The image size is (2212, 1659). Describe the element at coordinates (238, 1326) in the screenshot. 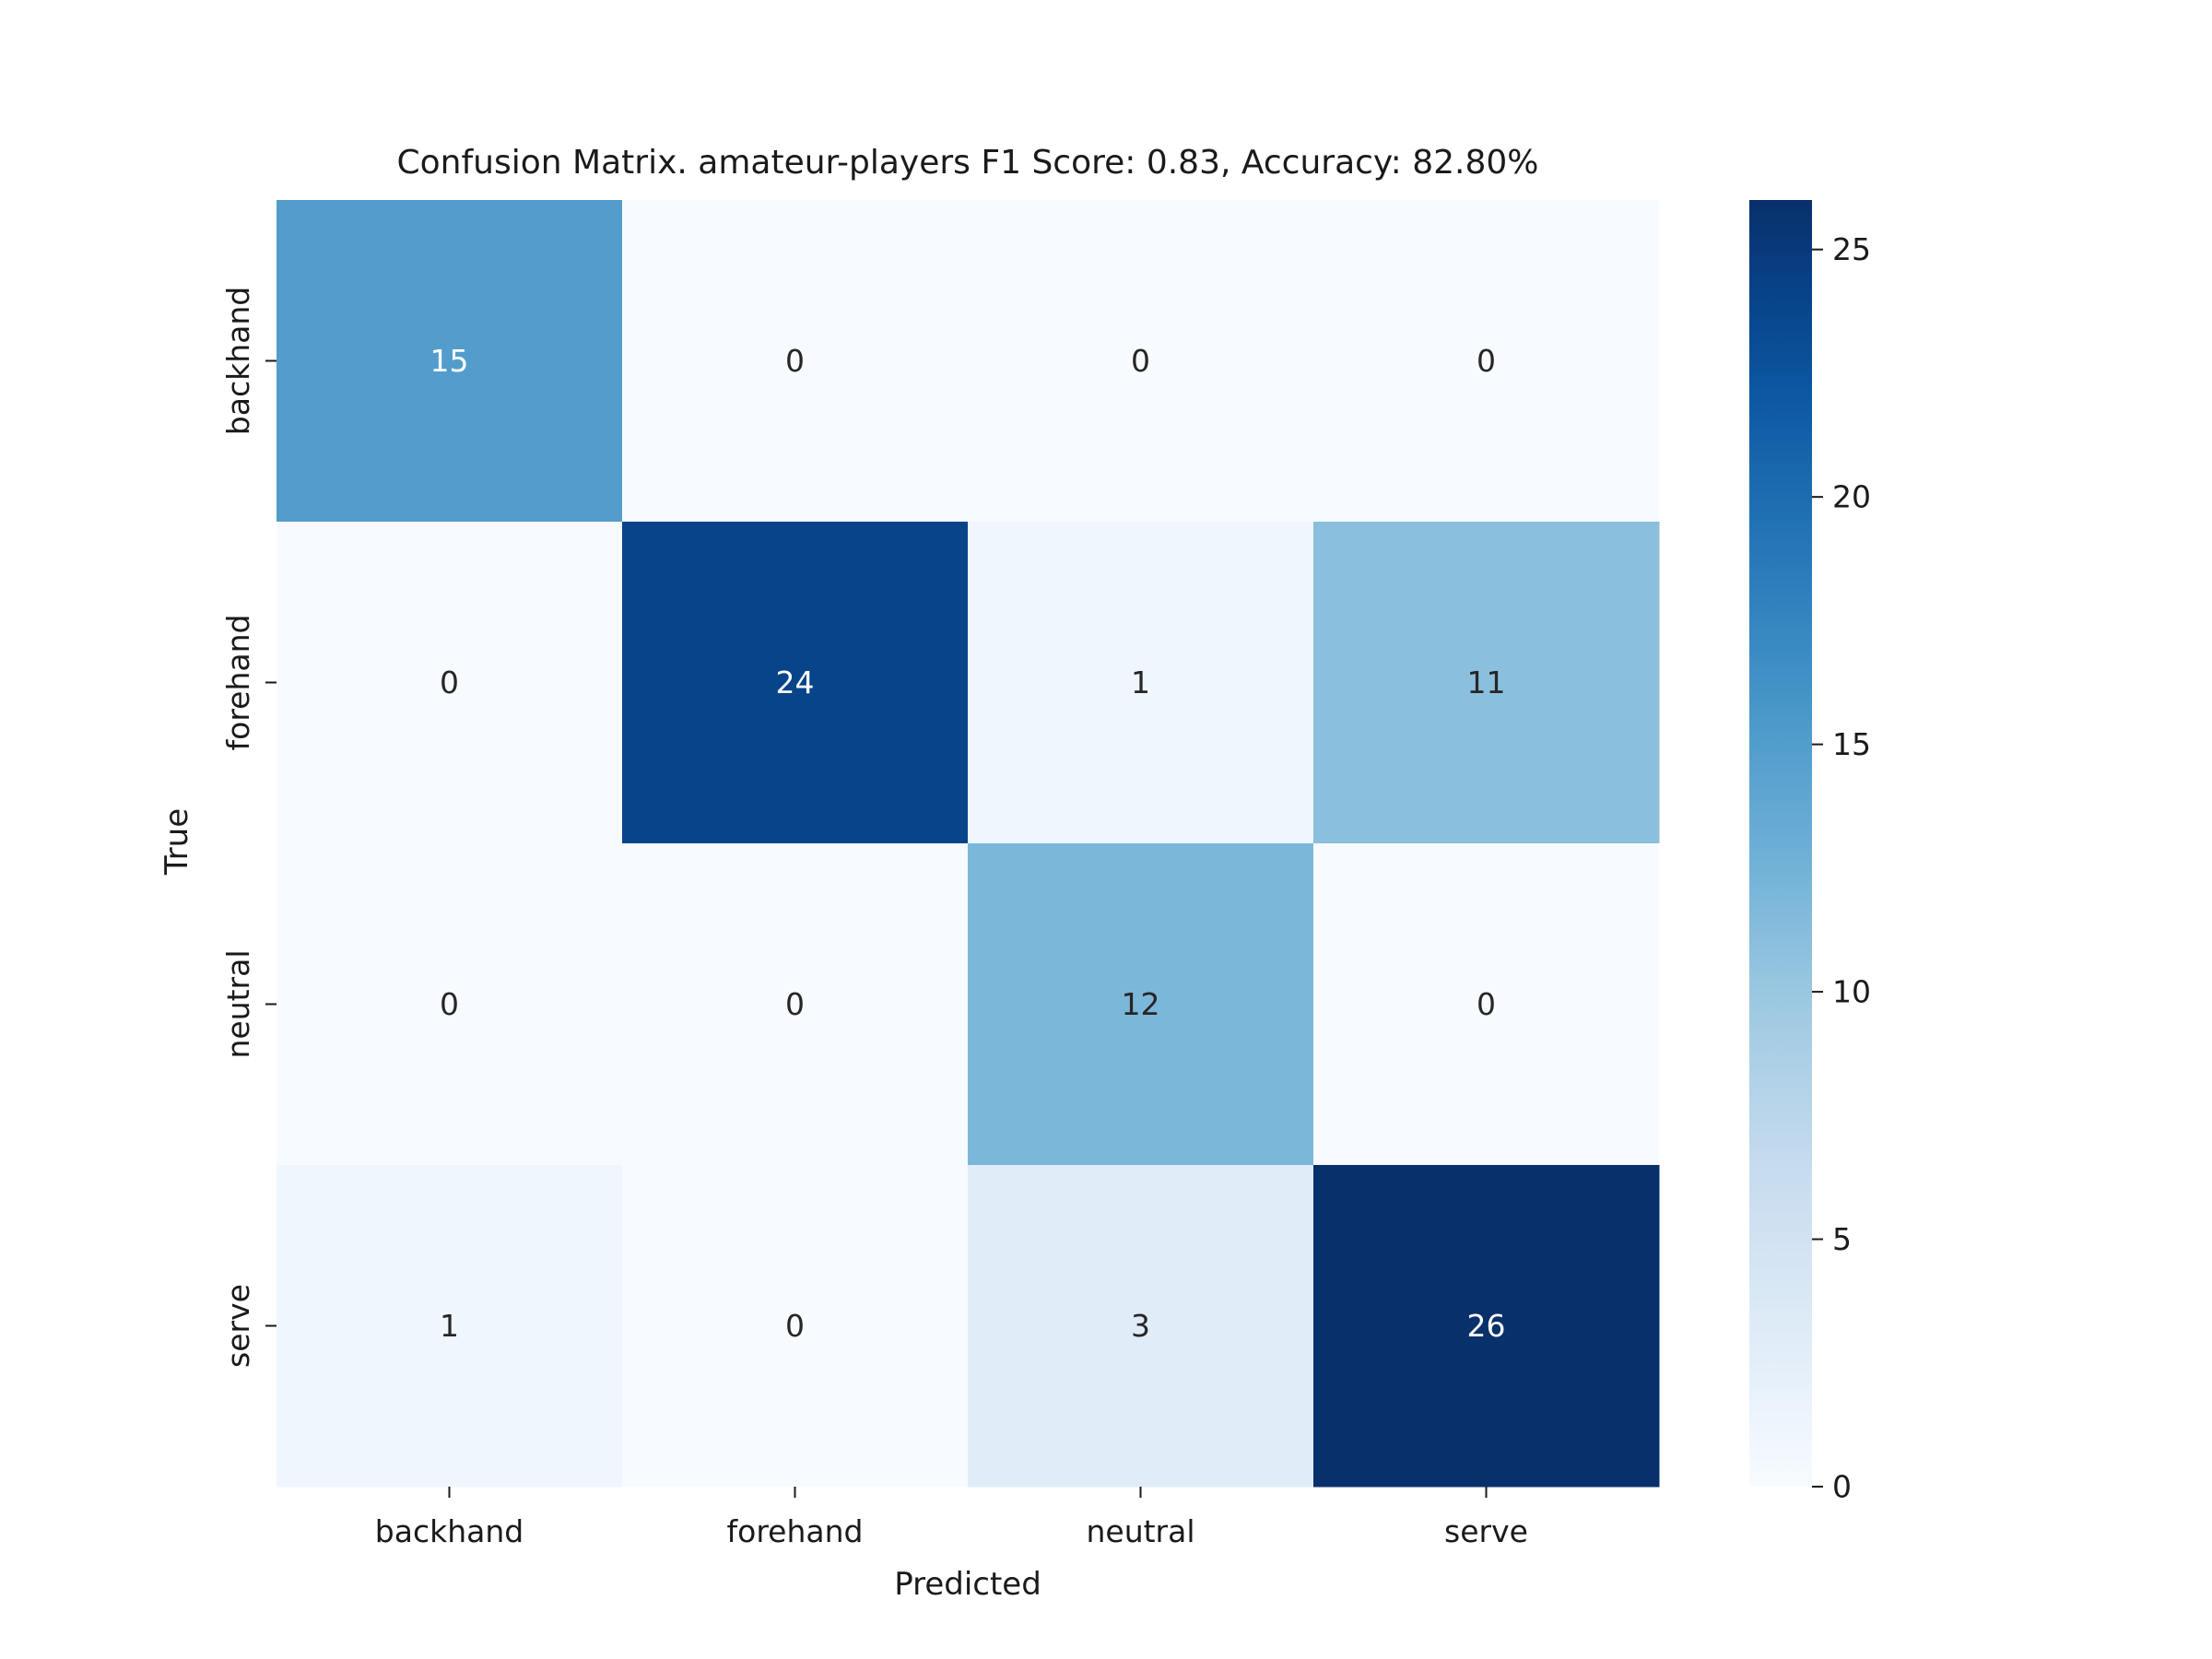

I see `y-tick-label: serve` at that location.